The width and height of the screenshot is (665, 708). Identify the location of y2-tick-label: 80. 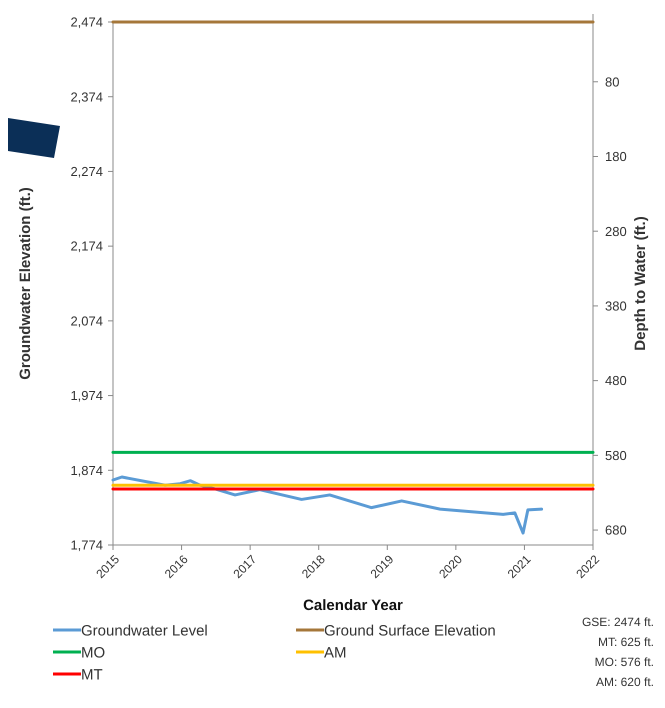
(612, 82).